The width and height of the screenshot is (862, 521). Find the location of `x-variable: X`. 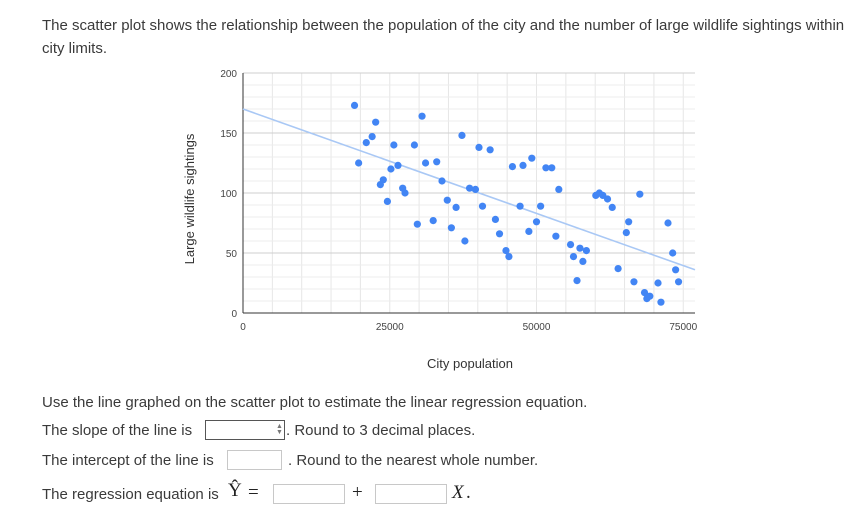

x-variable: X is located at coordinates (458, 492).